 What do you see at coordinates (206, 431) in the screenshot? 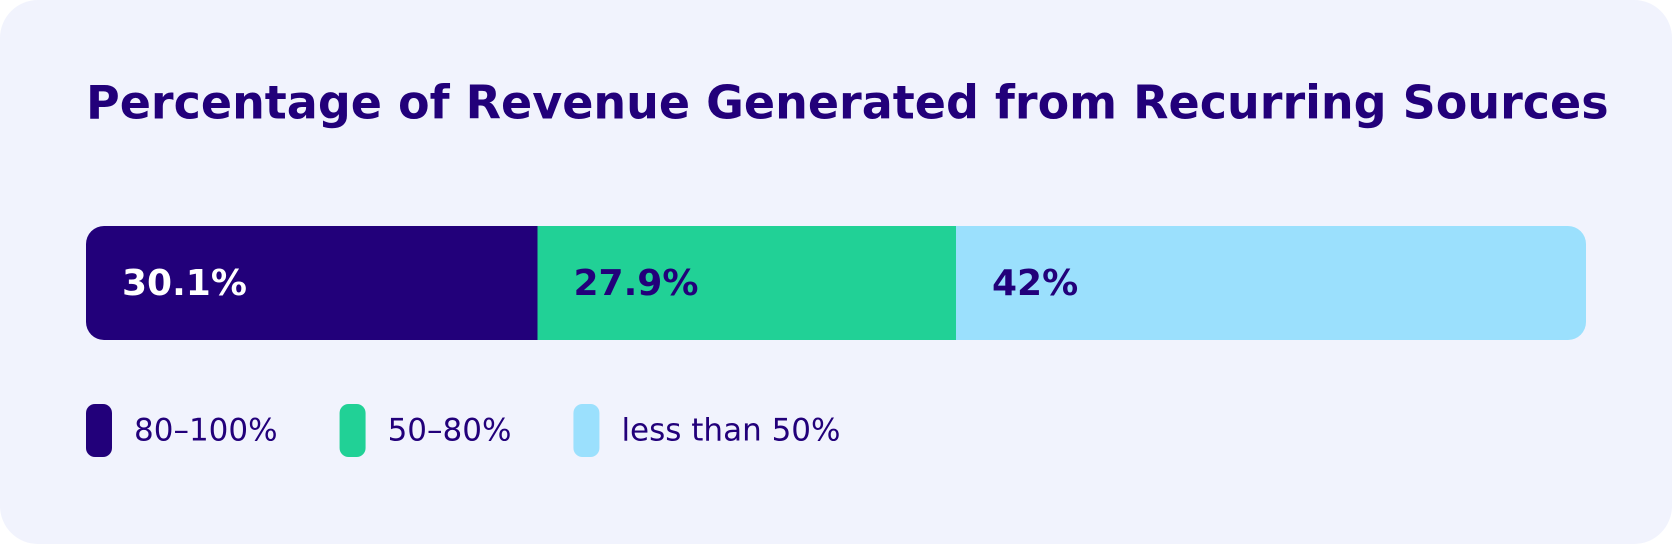
I see `legend-label: 80–100%` at bounding box center [206, 431].